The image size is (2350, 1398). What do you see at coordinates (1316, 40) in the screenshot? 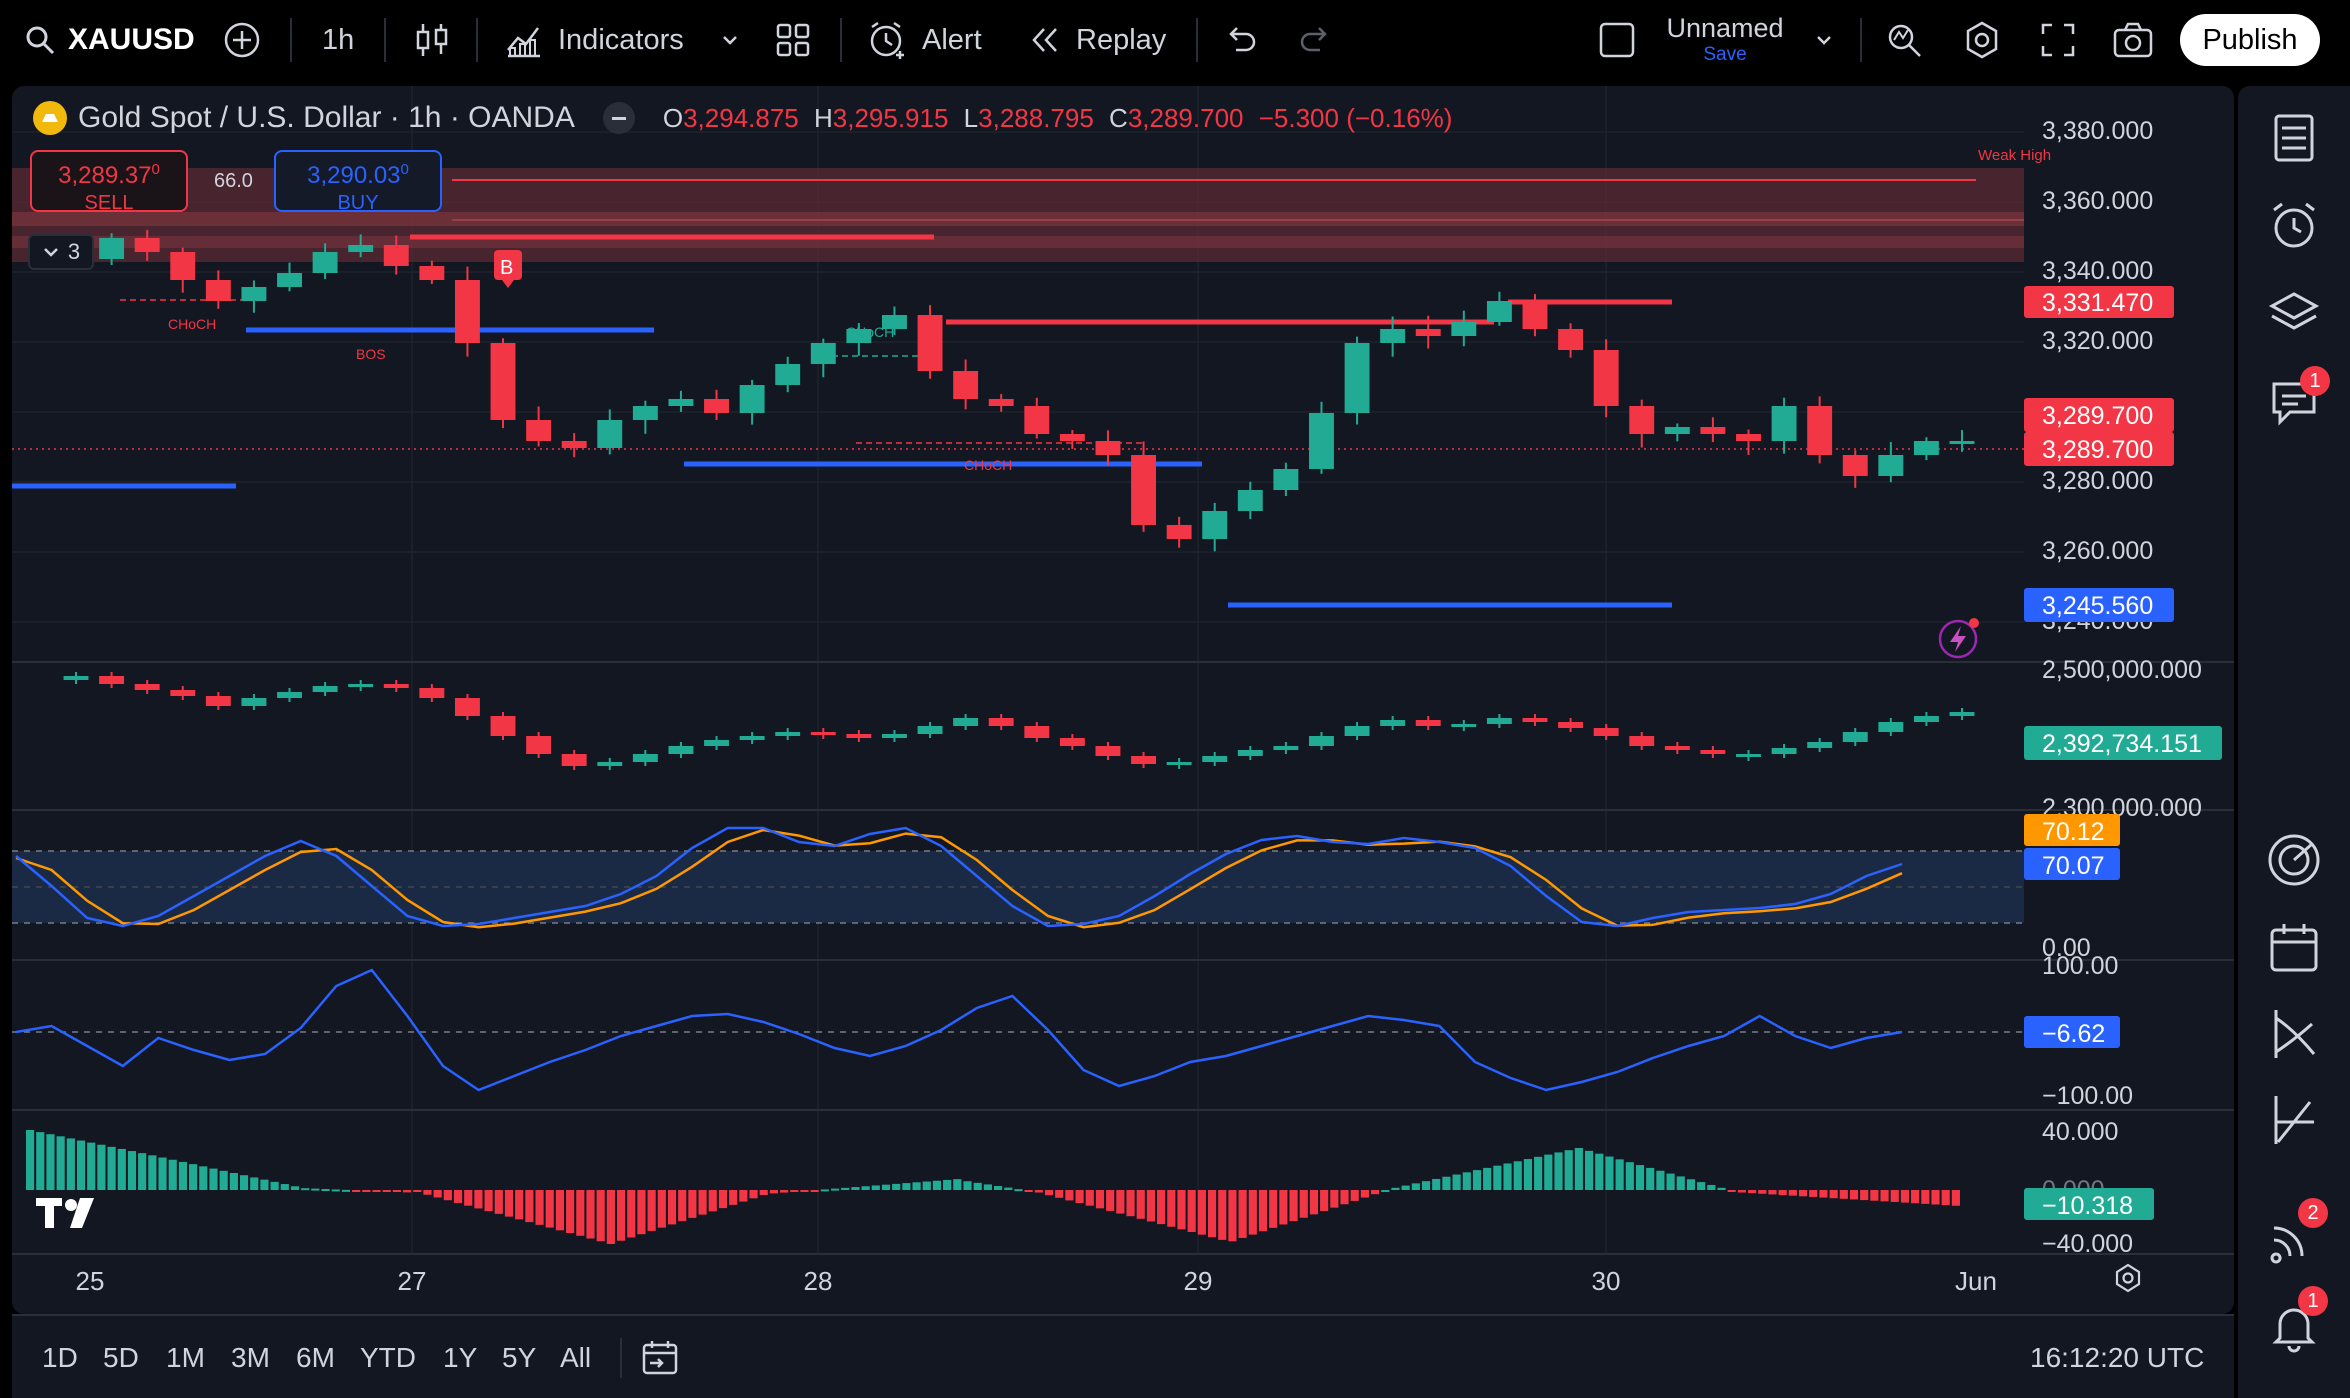
I see `redo-button` at bounding box center [1316, 40].